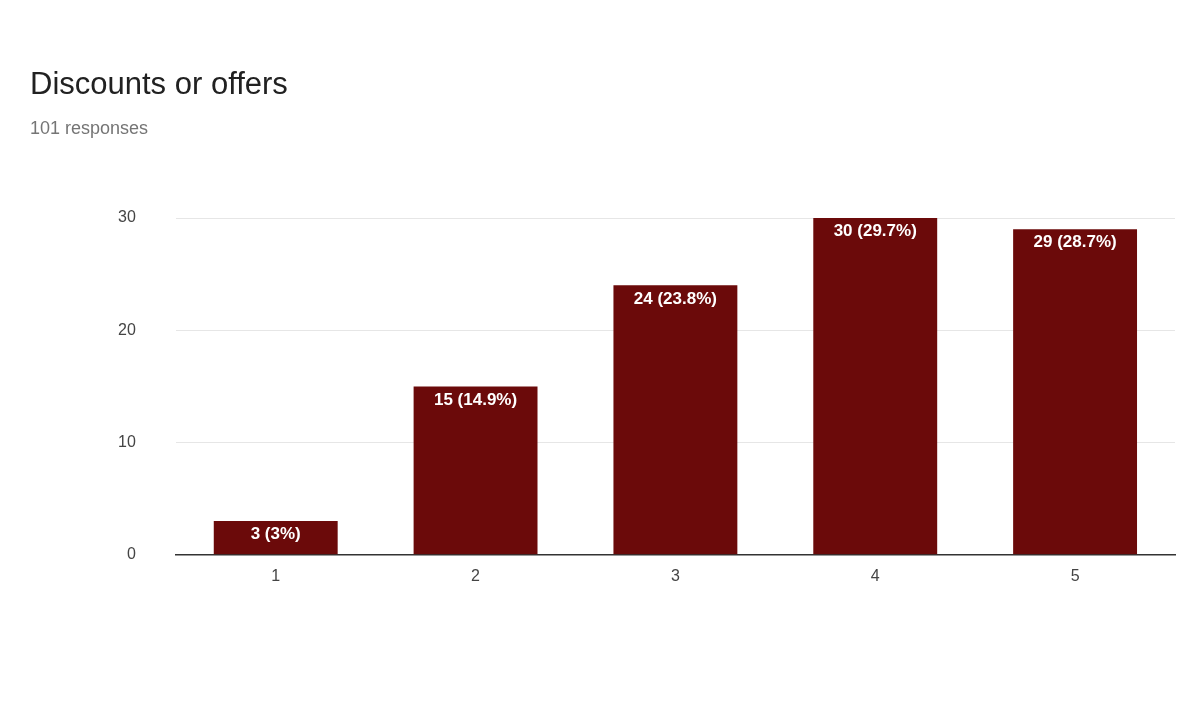 The width and height of the screenshot is (1185, 720). I want to click on x-tick-label: 2, so click(476, 575).